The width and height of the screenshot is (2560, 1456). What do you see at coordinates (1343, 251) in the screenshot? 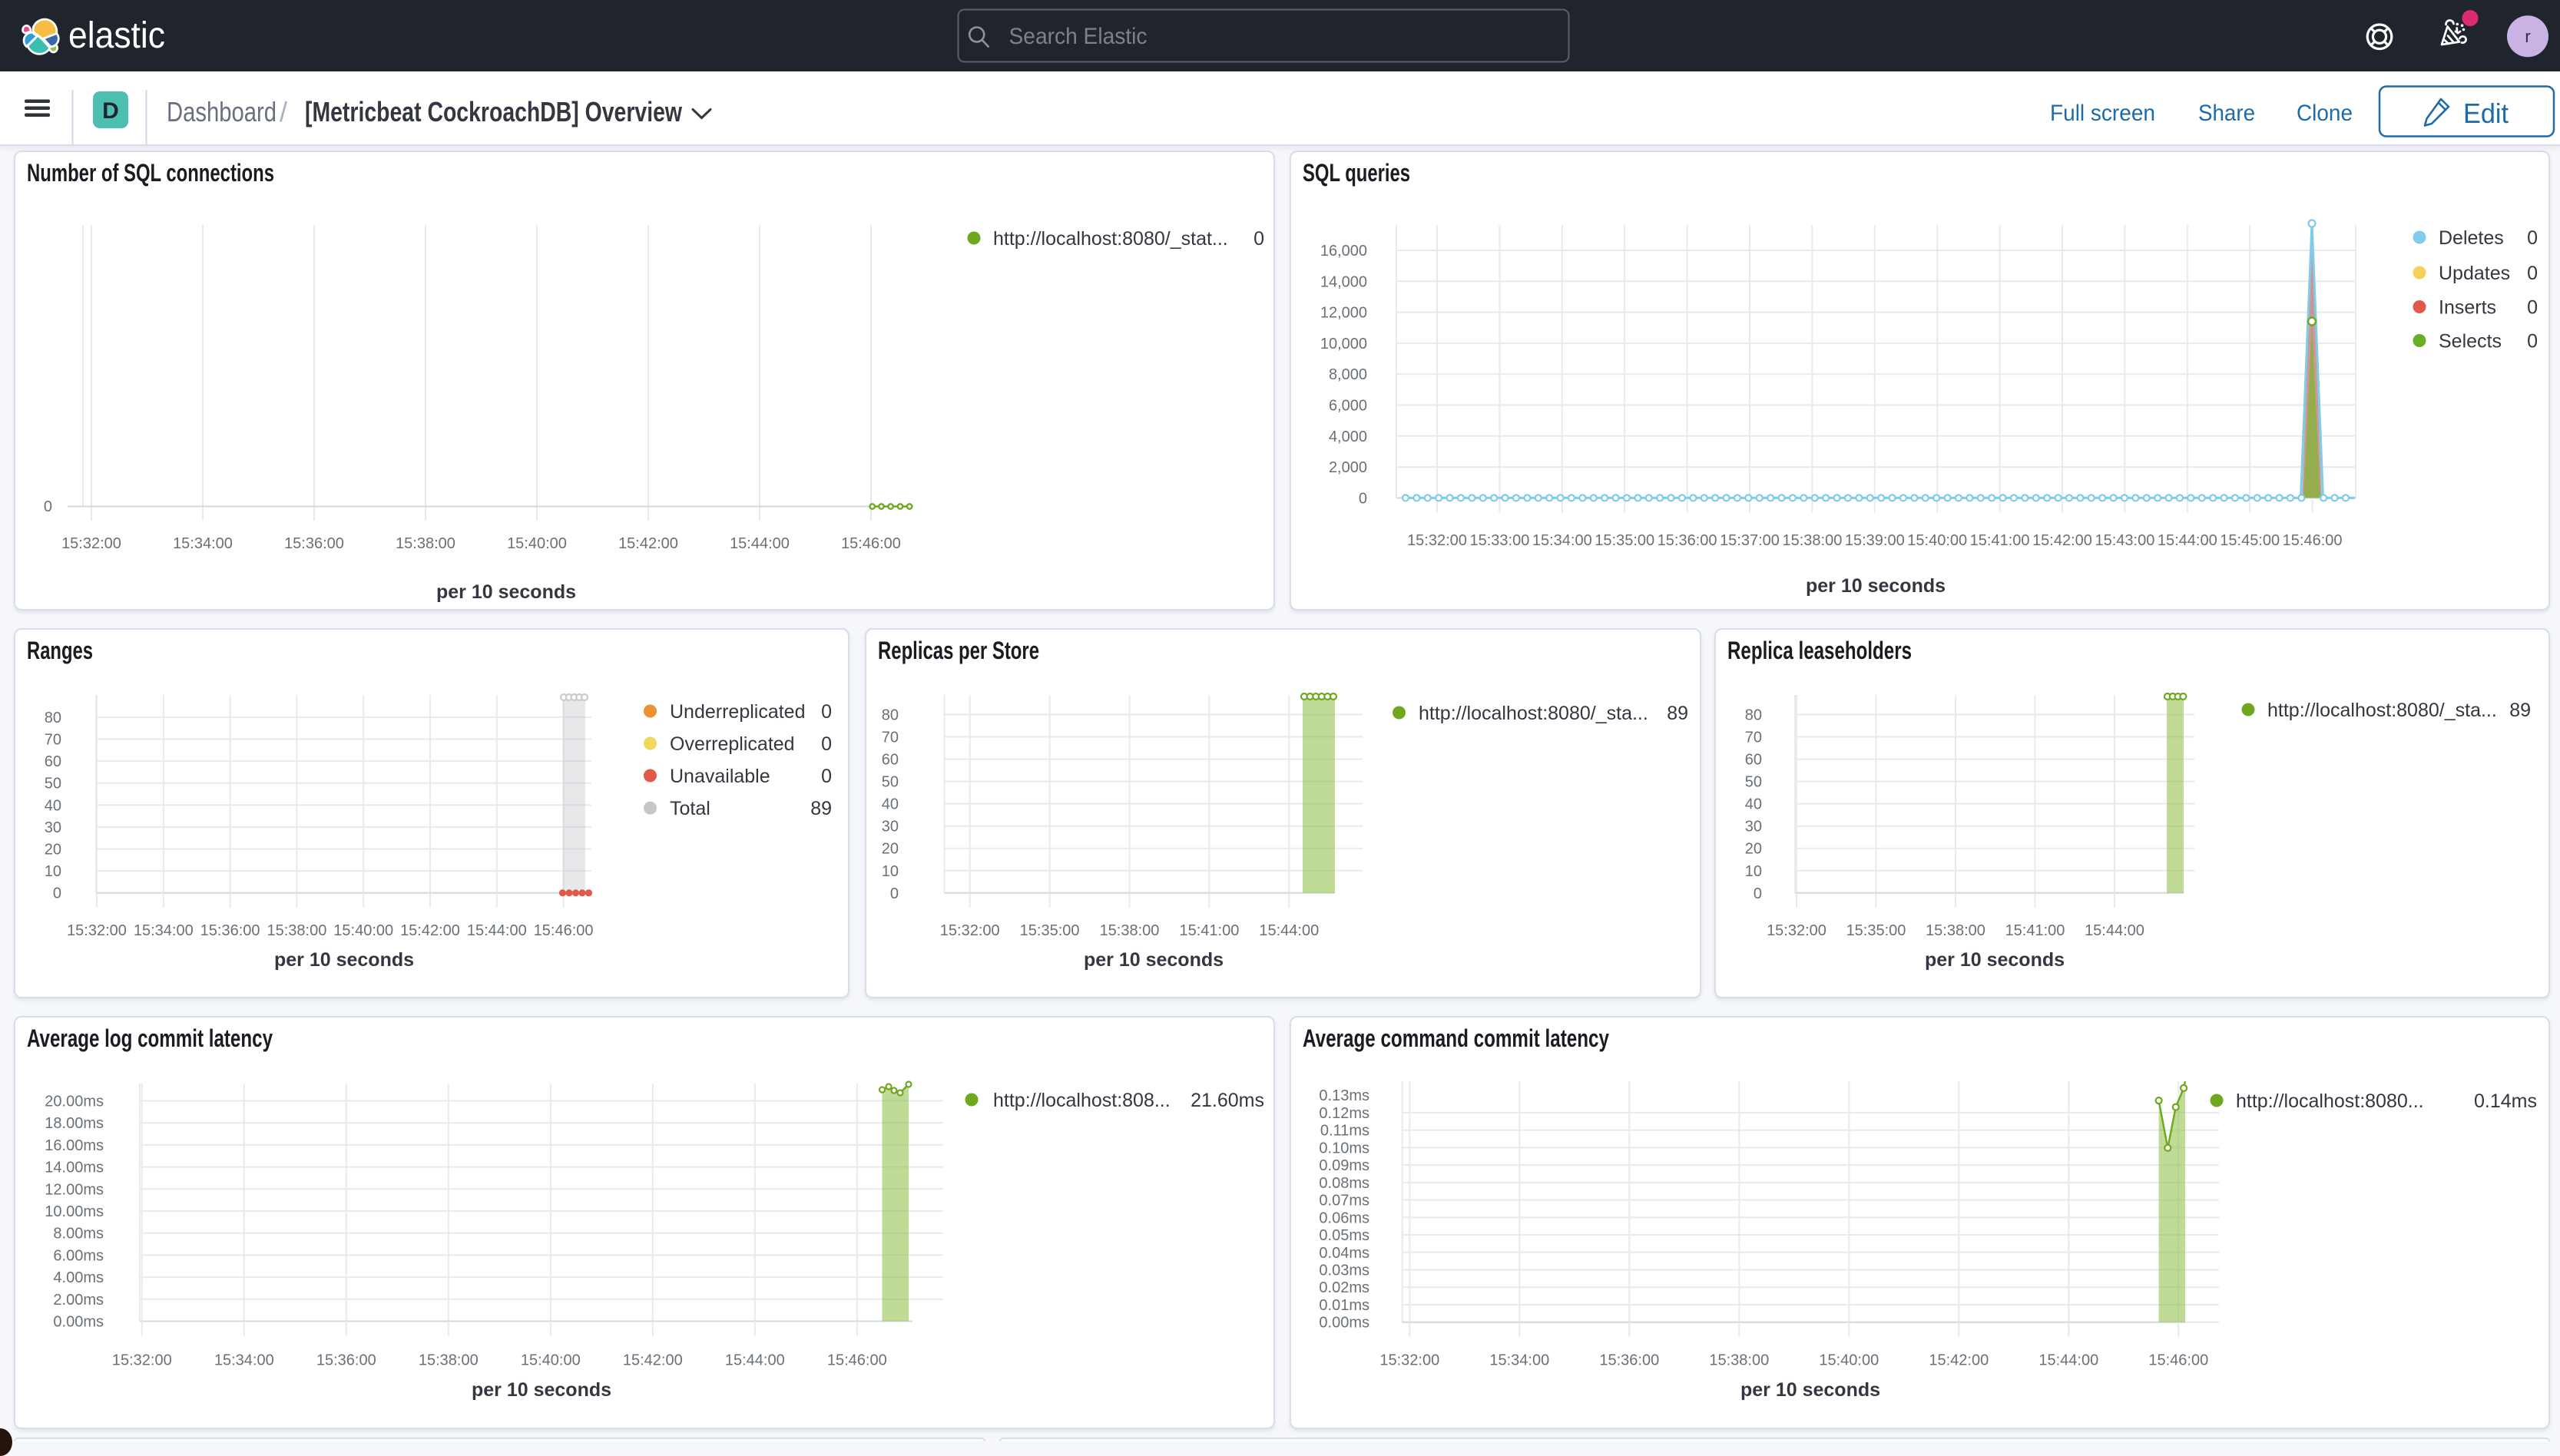
I see `svg-text: 16,000` at bounding box center [1343, 251].